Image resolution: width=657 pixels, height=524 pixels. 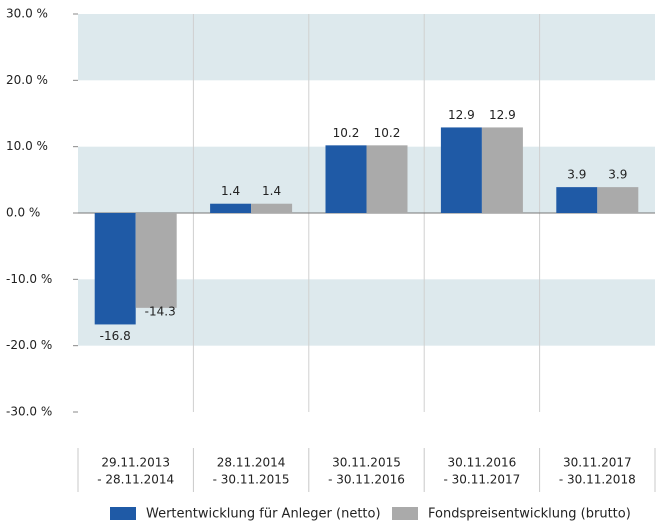 I want to click on y-tick-label: 10.0 %, so click(x=27, y=146).